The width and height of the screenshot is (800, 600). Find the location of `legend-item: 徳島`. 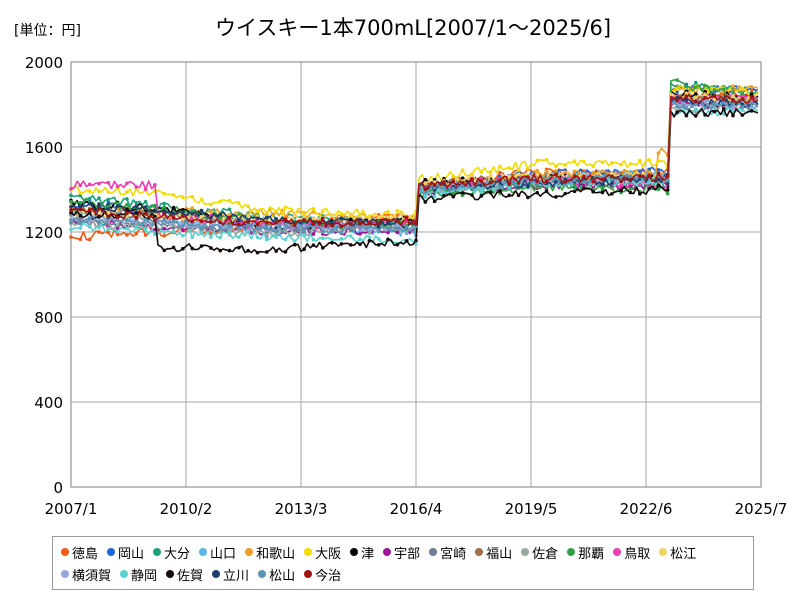

legend-item: 徳島 is located at coordinates (79, 552).